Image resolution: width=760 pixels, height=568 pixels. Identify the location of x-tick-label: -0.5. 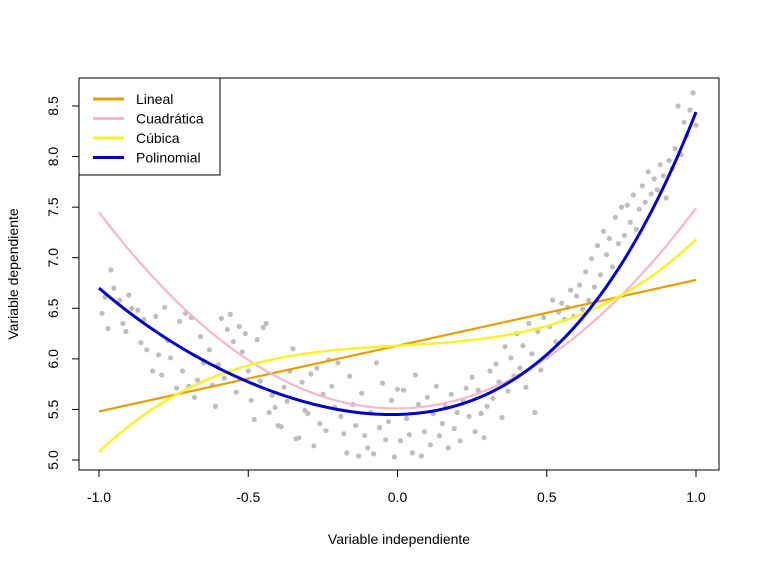
(248, 497).